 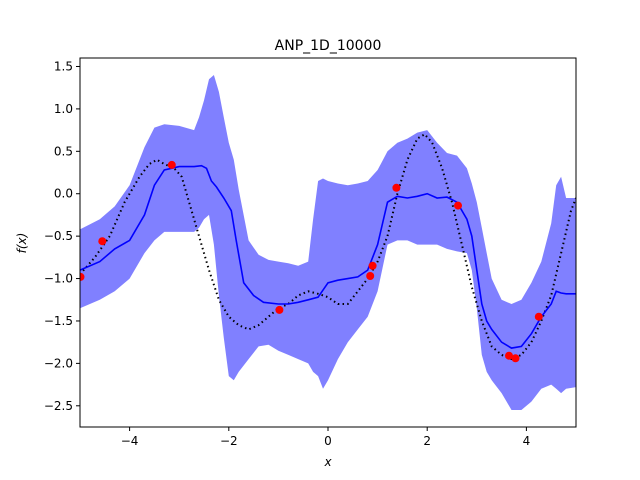 What do you see at coordinates (63, 109) in the screenshot?
I see `y-tick-label: 1.0` at bounding box center [63, 109].